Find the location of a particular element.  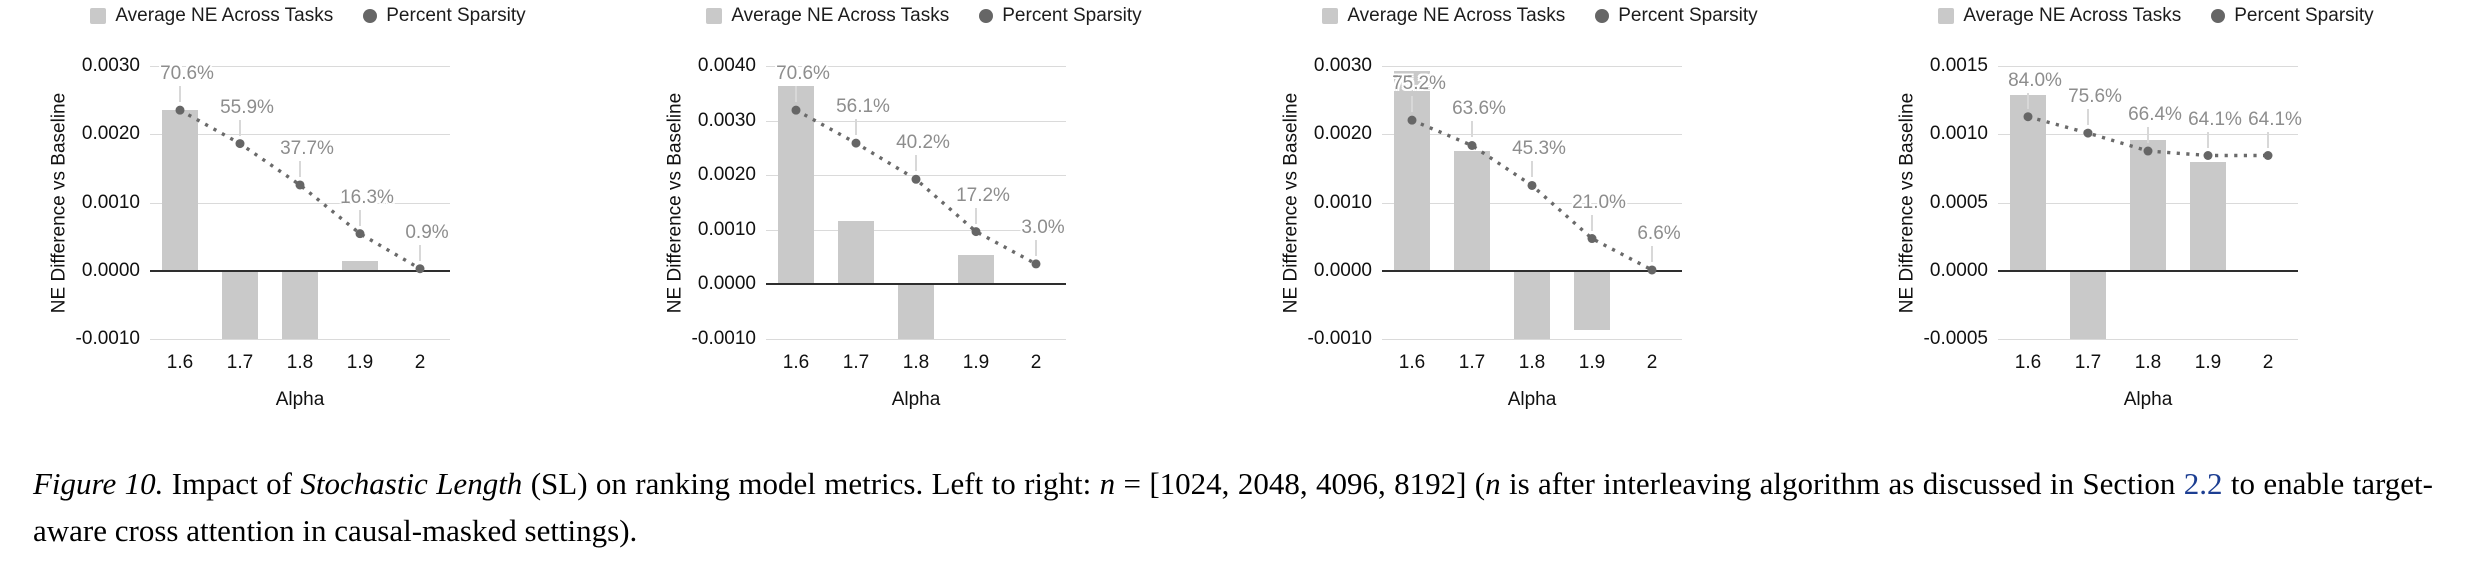

legend-item-percent-sparsity: Percent Sparsity is located at coordinates (1676, 16).